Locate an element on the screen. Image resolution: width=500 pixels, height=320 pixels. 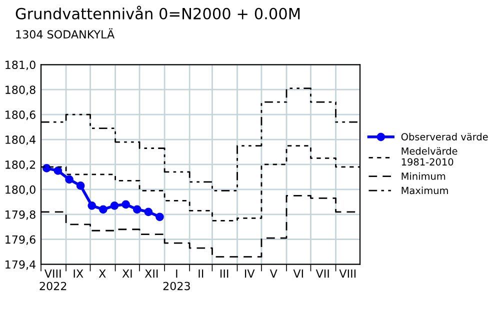
x-tick-label: XII is located at coordinates (151, 274).